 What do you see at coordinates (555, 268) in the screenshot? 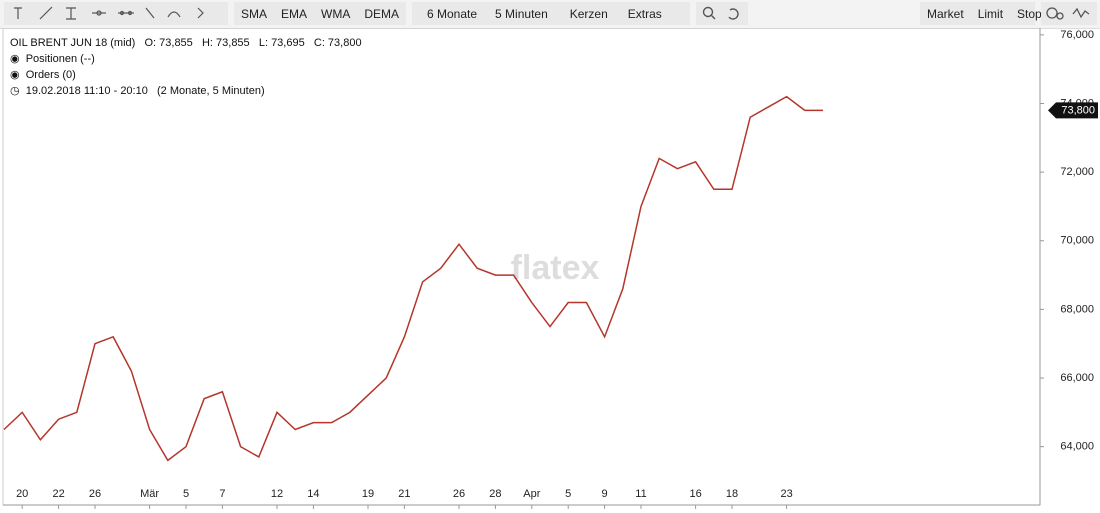
I see `watermark: flatex` at bounding box center [555, 268].